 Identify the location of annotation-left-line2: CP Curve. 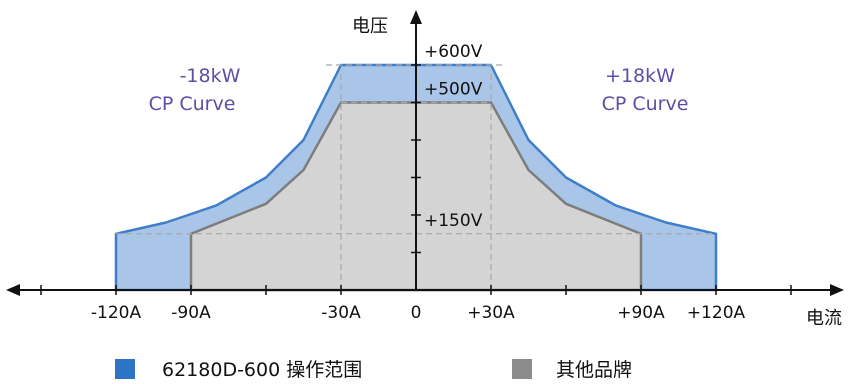
(192, 104).